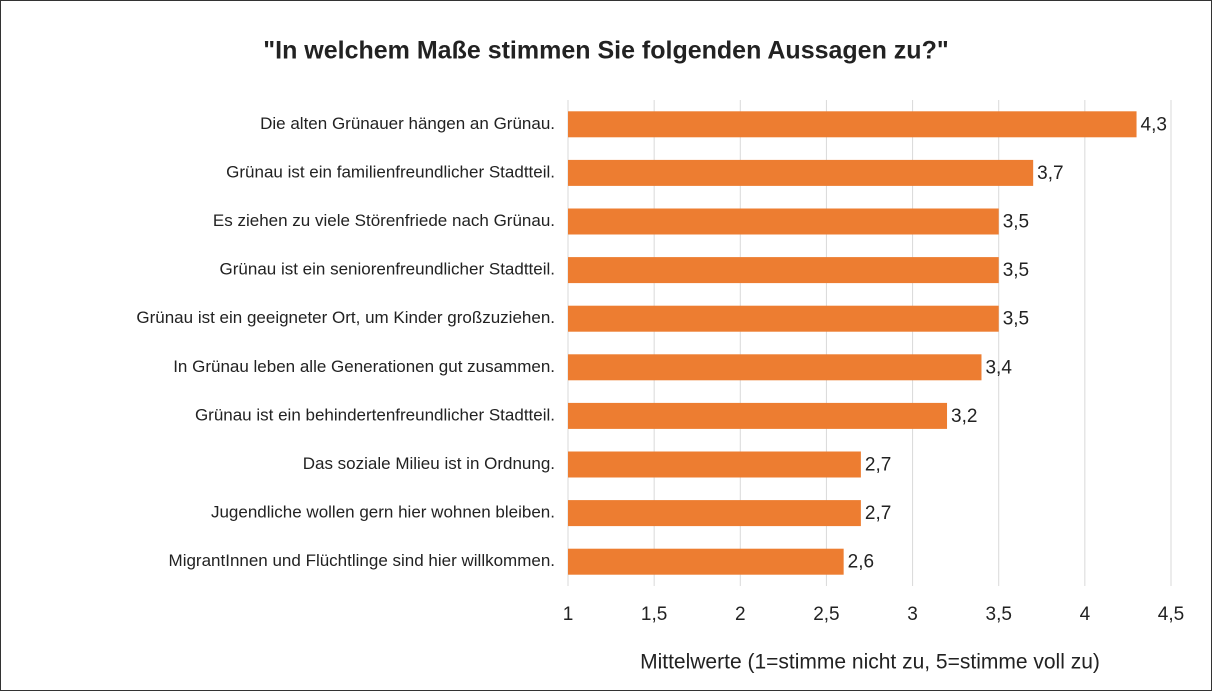 Image resolution: width=1212 pixels, height=691 pixels. Describe the element at coordinates (1050, 173) in the screenshot. I see `value-label: 3,7` at that location.